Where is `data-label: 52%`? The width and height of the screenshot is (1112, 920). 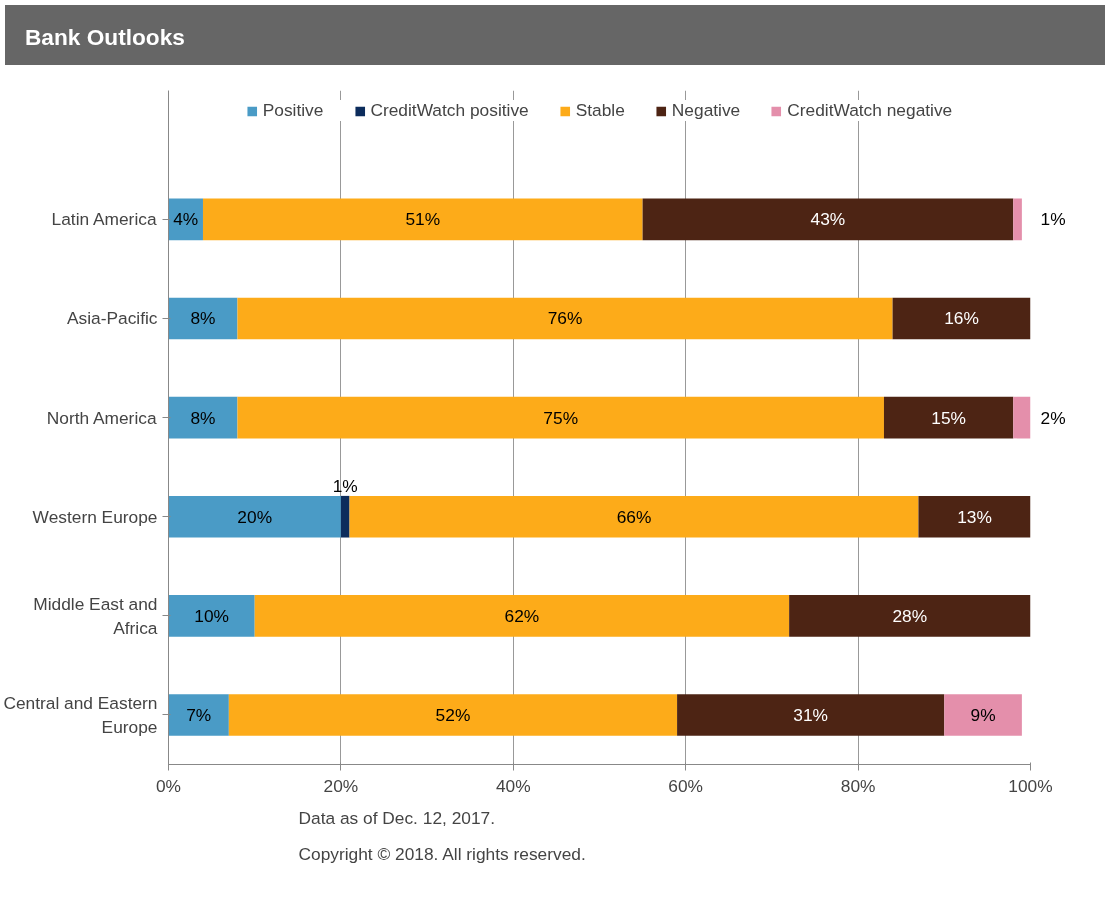
data-label: 52% is located at coordinates (453, 714).